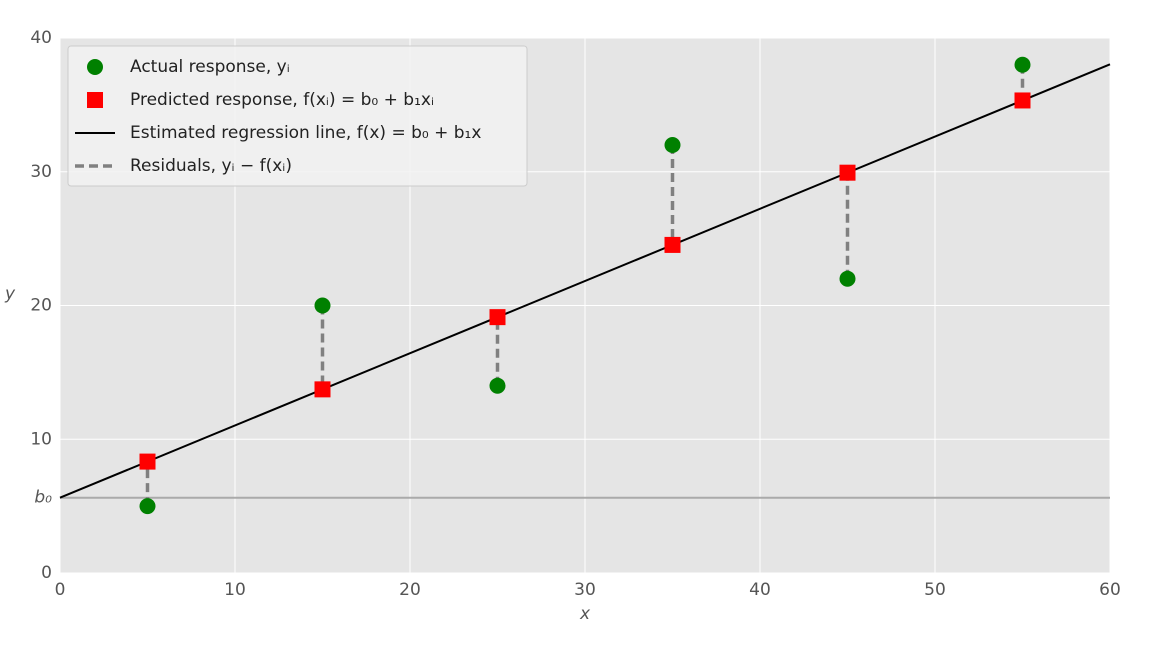 The image size is (1152, 648). What do you see at coordinates (1110, 590) in the screenshot?
I see `x-tick-label: 60` at bounding box center [1110, 590].